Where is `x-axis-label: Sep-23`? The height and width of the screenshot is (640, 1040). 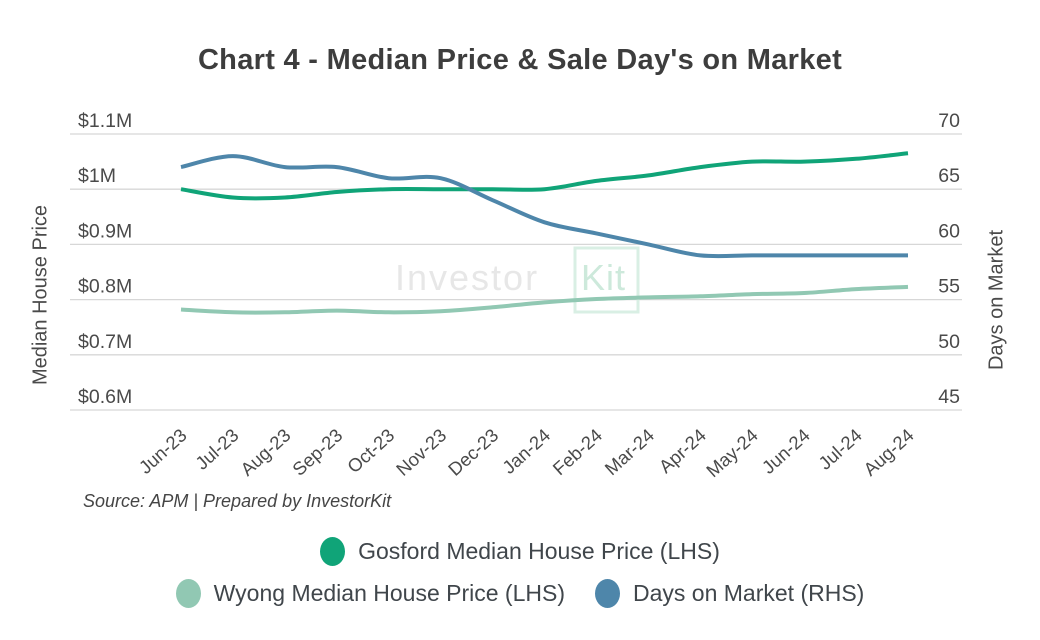 x-axis-label: Sep-23 is located at coordinates (317, 452).